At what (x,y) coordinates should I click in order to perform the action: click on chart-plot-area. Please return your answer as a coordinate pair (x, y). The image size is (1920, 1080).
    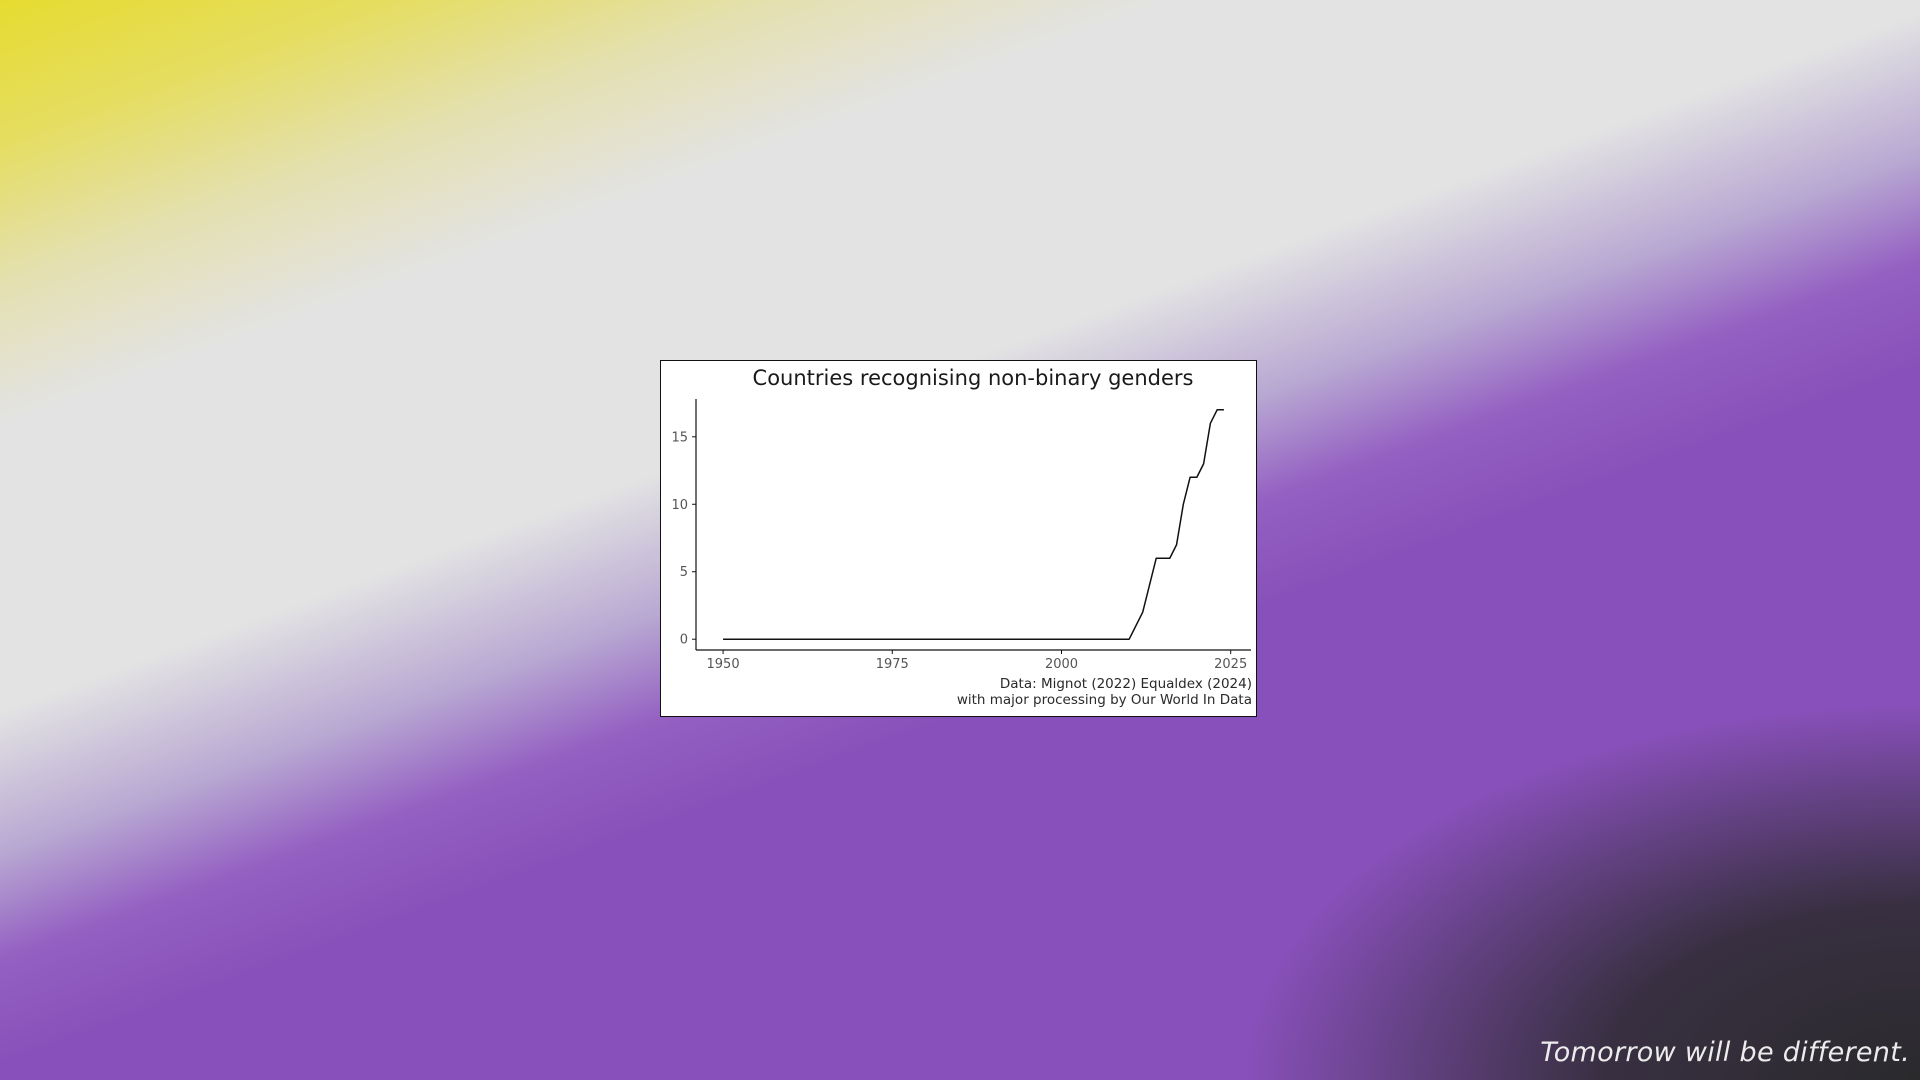
    Looking at the image, I should click on (973, 524).